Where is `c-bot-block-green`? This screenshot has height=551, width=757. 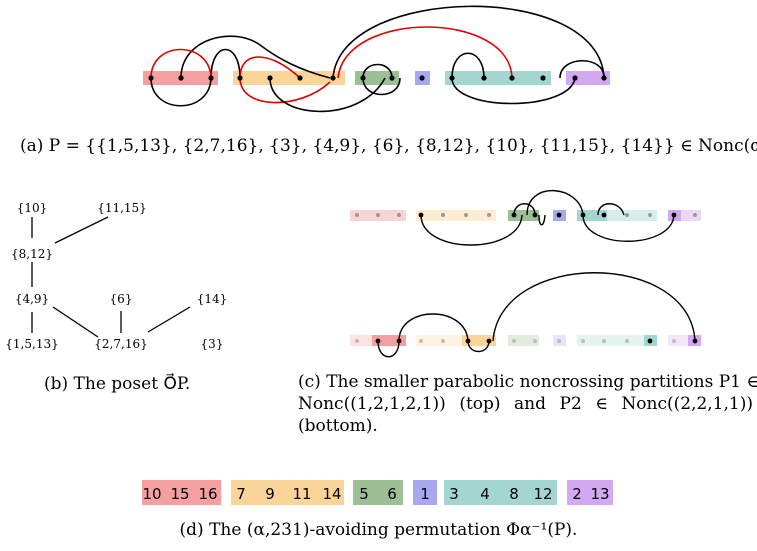 c-bot-block-green is located at coordinates (523, 340).